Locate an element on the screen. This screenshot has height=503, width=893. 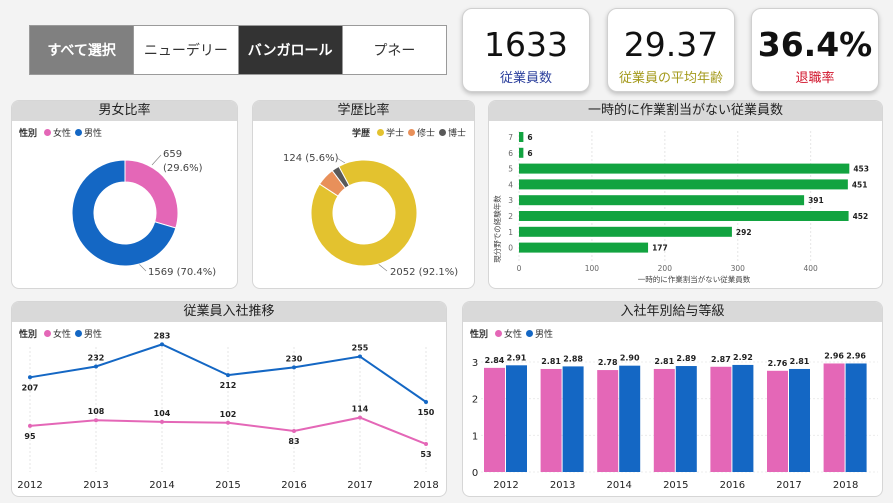
bar-value-label: 292 is located at coordinates (744, 232).